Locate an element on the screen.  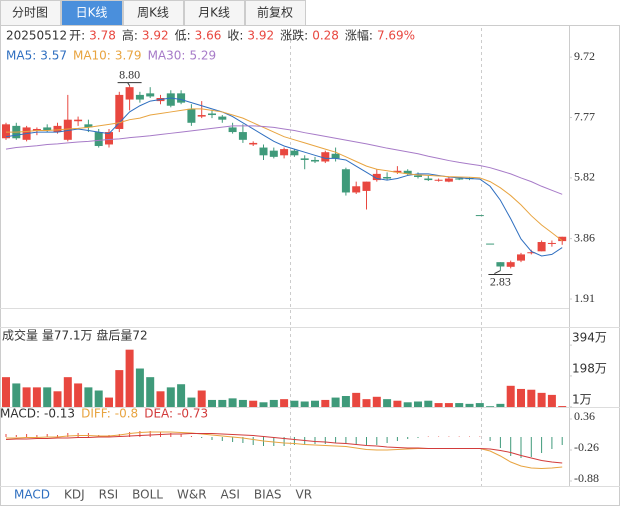
indicator-tab: ASI is located at coordinates (230, 495).